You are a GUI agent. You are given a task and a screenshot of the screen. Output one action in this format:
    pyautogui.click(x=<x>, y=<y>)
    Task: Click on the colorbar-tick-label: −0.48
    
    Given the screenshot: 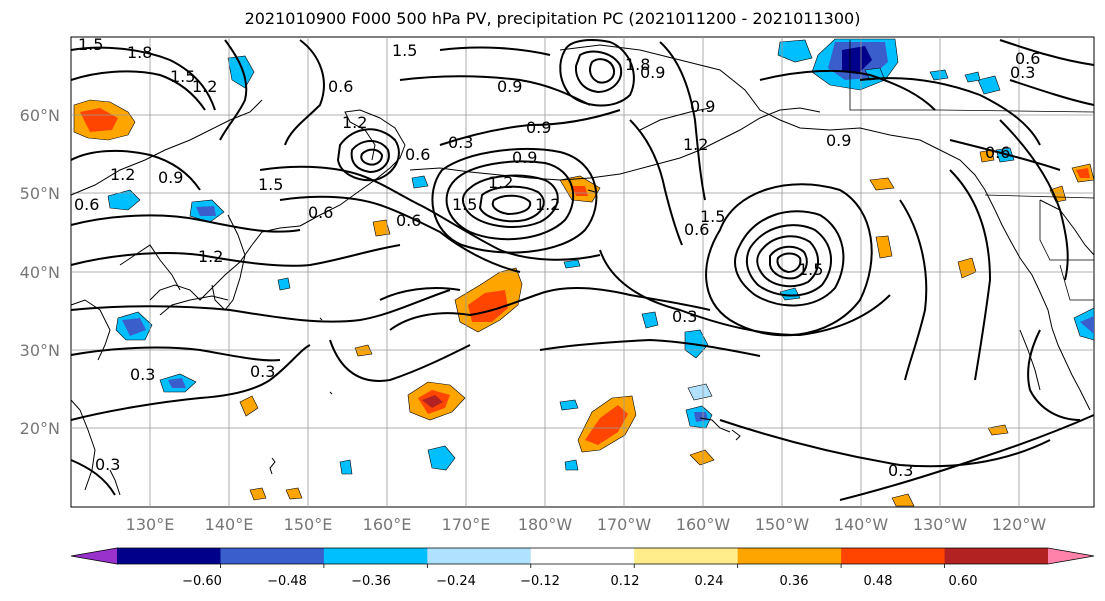 What is the action you would take?
    pyautogui.click(x=287, y=581)
    